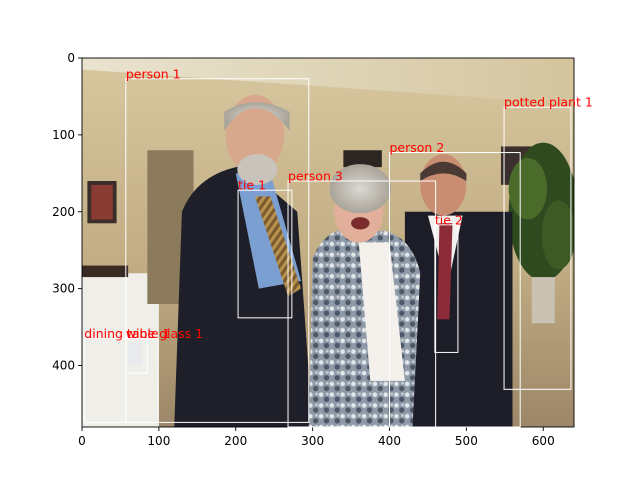  Describe the element at coordinates (82, 441) in the screenshot. I see `x-tick-label: 0` at that location.